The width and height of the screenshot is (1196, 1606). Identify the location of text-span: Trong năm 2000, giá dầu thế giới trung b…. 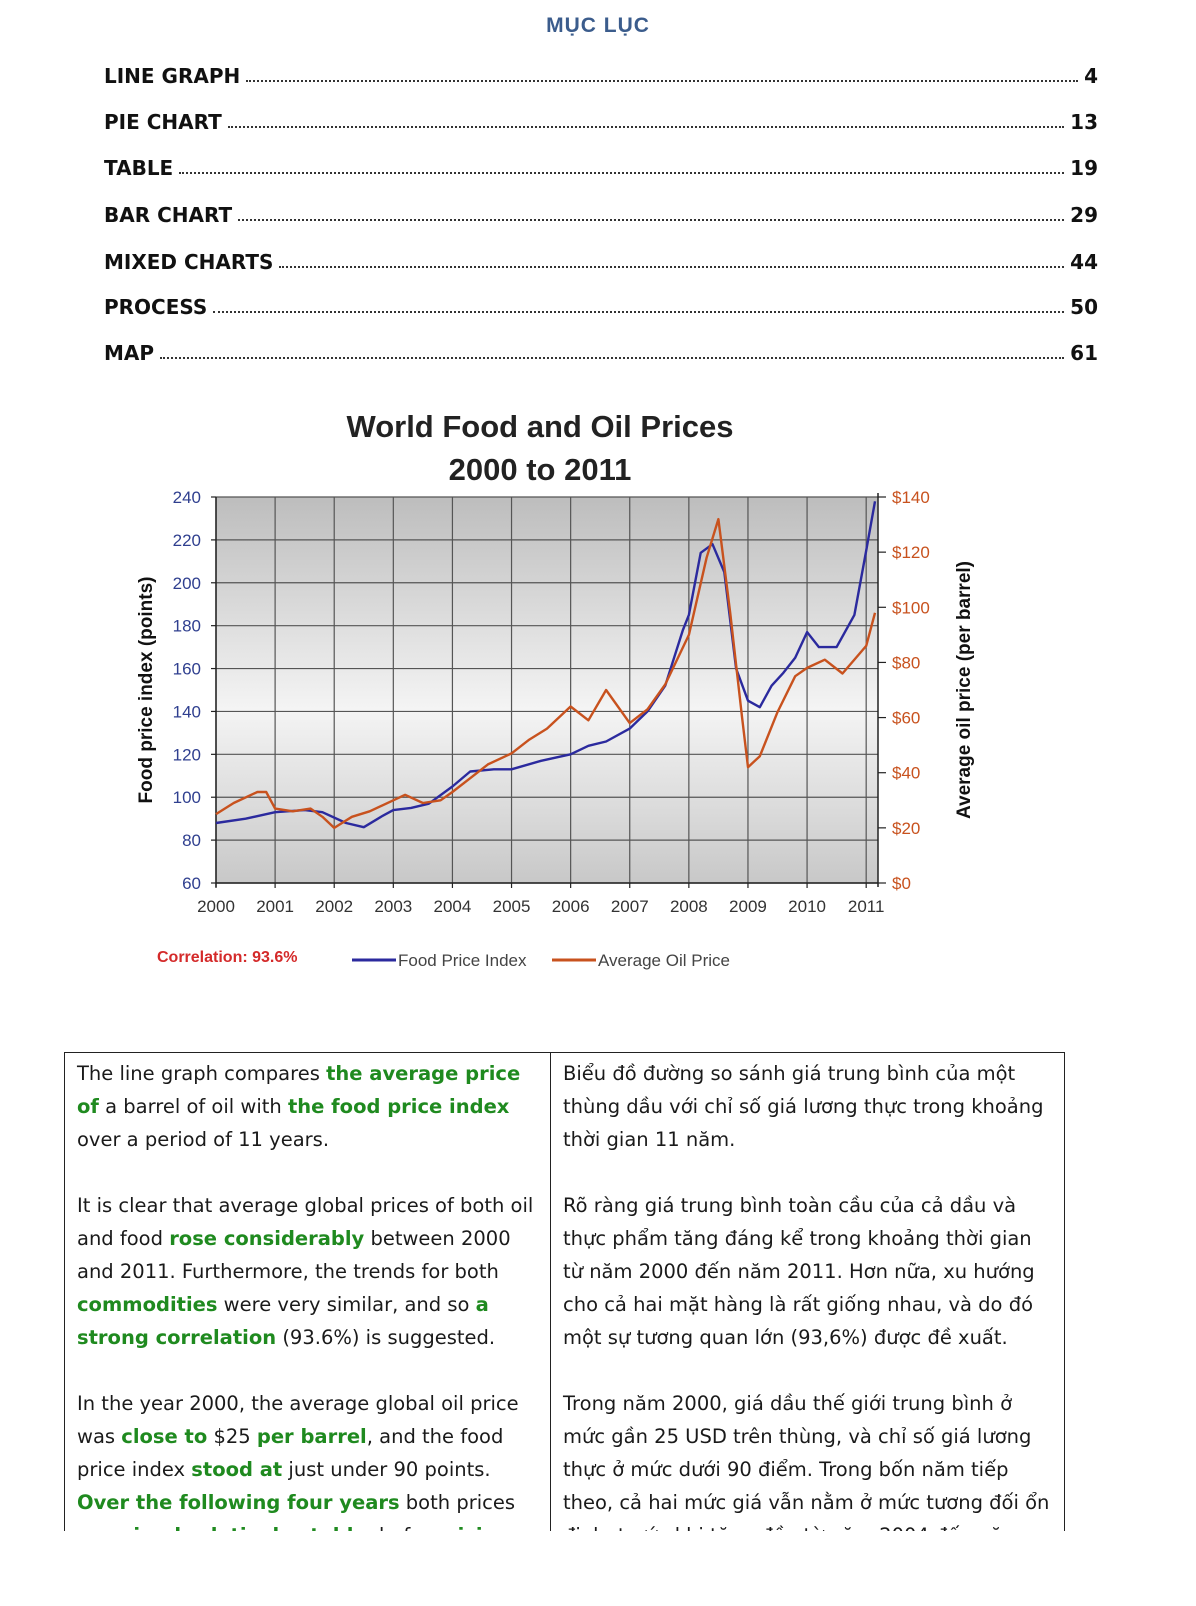
(806, 1461).